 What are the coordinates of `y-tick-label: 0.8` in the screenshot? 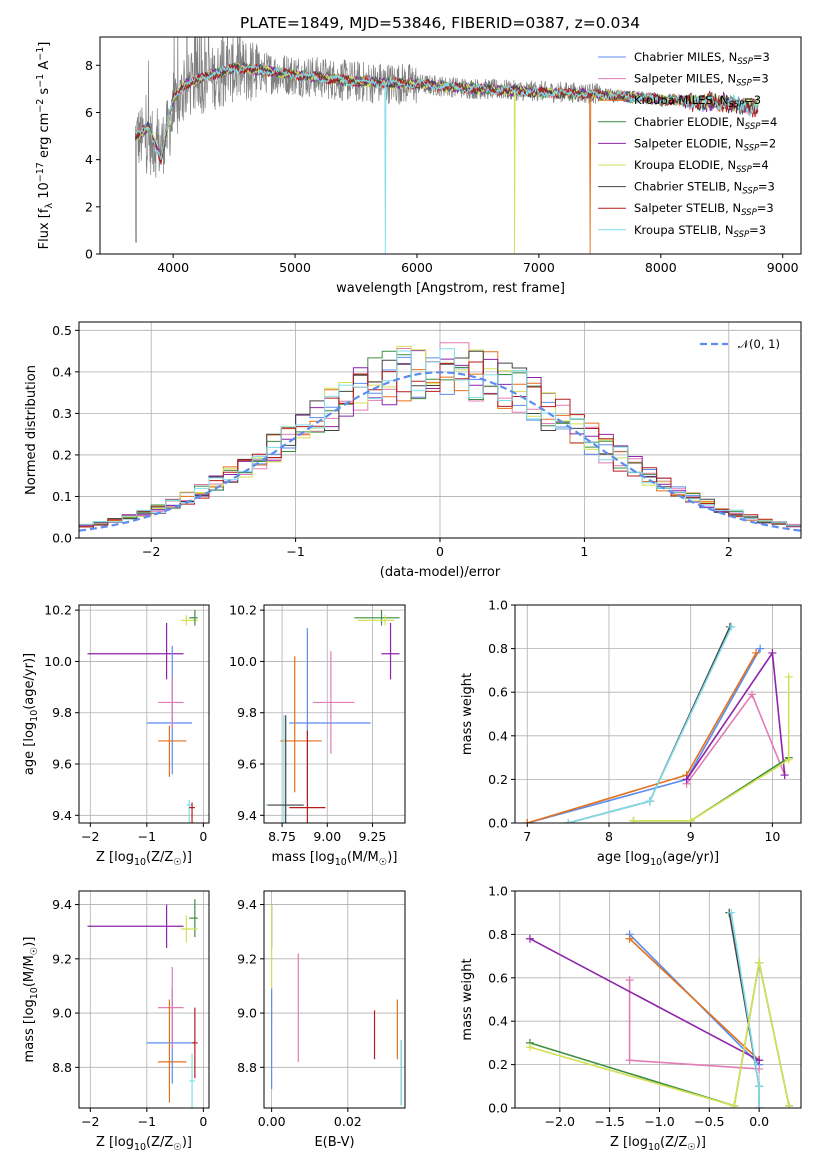 It's located at (498, 934).